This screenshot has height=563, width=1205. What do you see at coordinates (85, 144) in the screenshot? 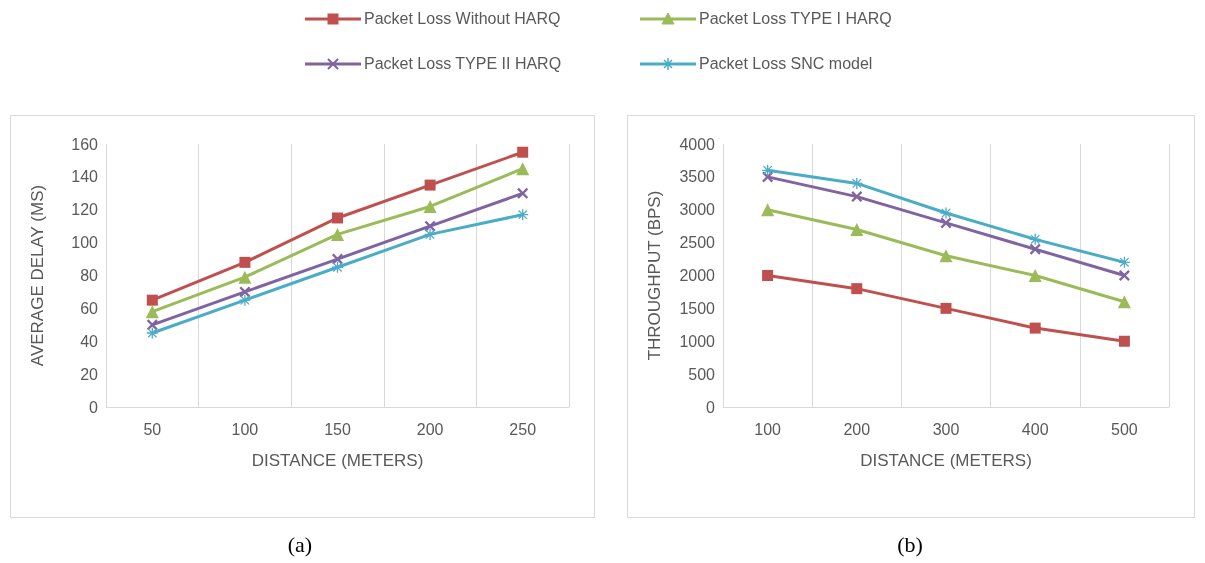
I see `y-tick-label: 160` at bounding box center [85, 144].